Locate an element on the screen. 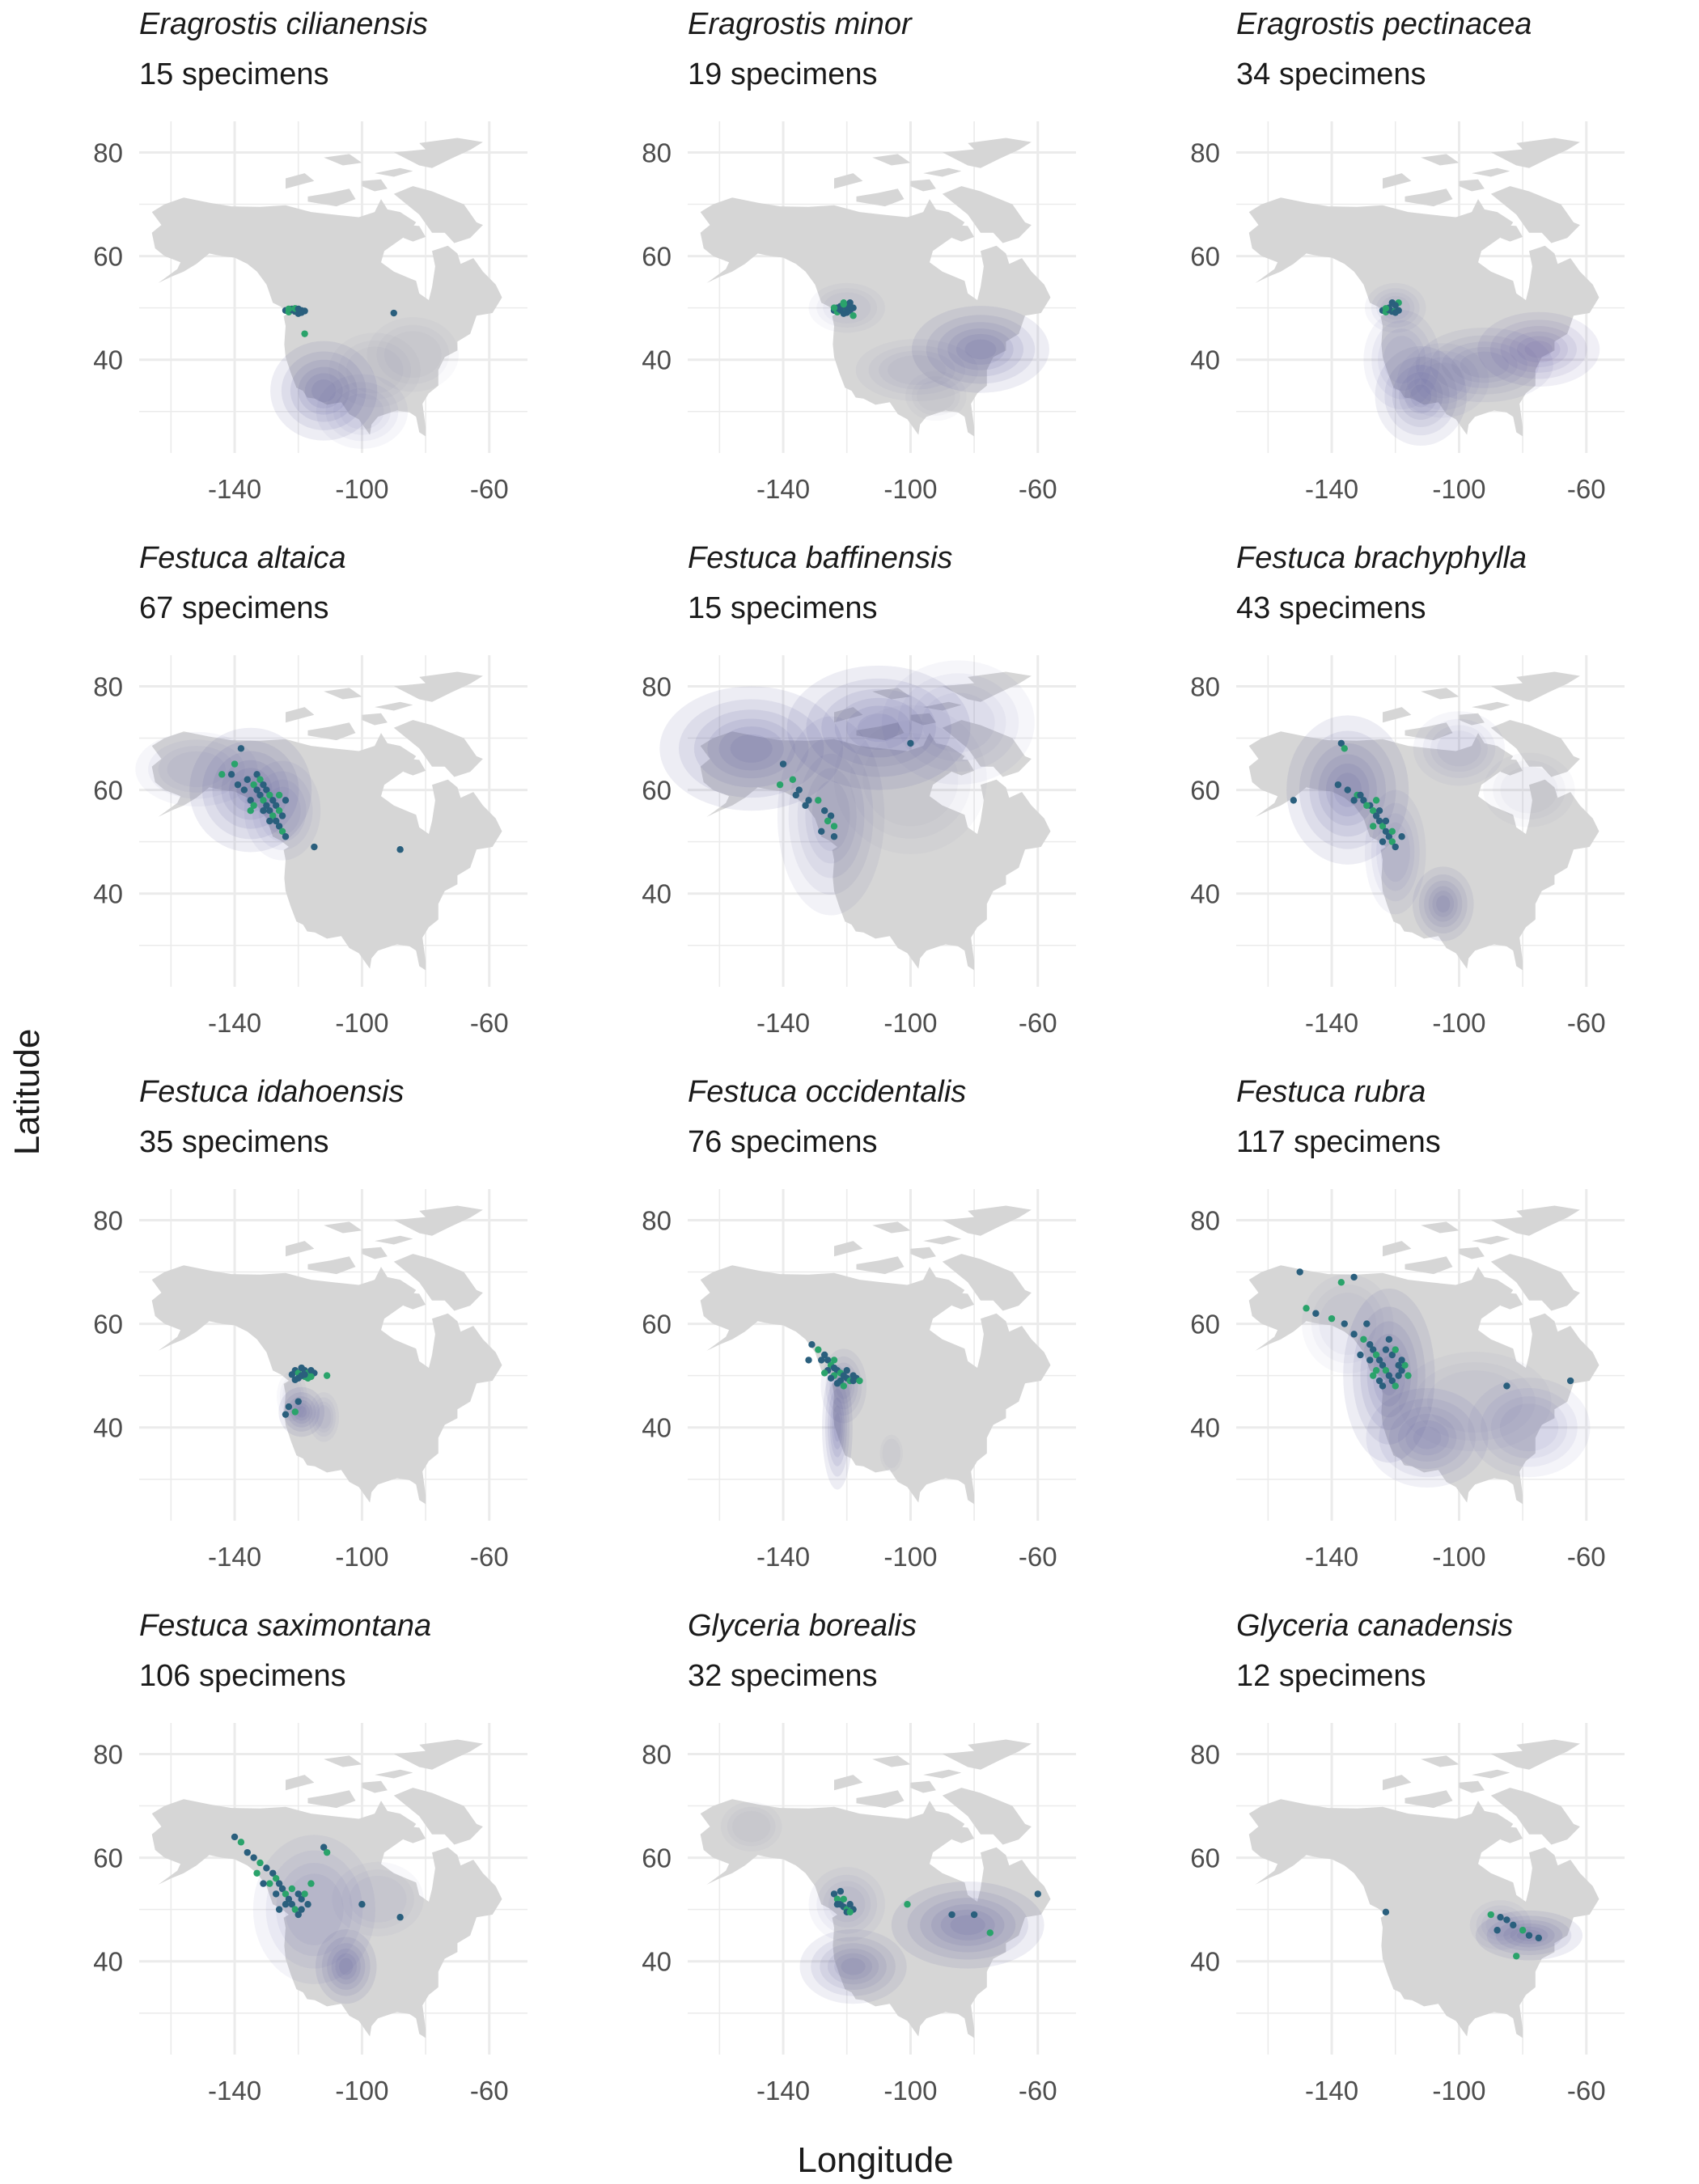 This screenshot has height=2184, width=1699. panel-title: Festuca brachyphylla is located at coordinates (1381, 558).